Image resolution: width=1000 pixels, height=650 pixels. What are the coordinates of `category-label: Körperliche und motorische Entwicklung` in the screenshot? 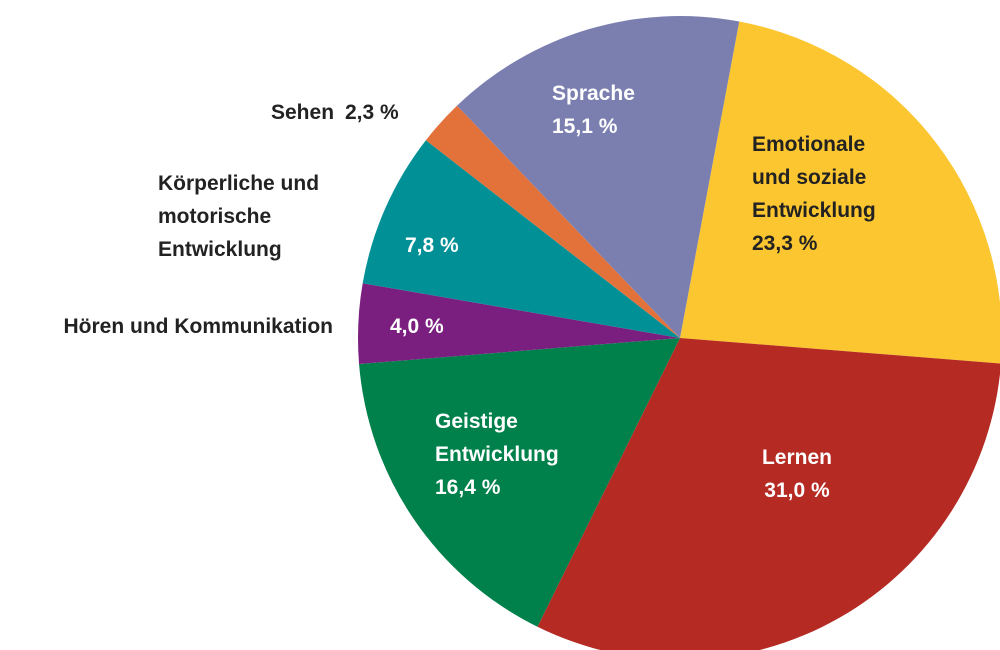 It's located at (239, 216).